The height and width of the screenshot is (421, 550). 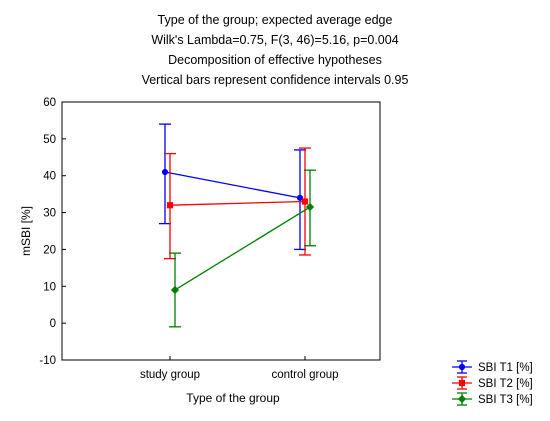 I want to click on y-tick-label: 40, so click(x=49, y=177).